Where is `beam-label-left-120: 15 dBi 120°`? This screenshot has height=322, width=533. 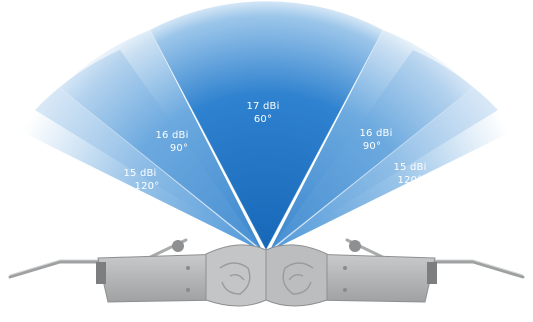 beam-label-left-120: 15 dBi 120° is located at coordinates (140, 180).